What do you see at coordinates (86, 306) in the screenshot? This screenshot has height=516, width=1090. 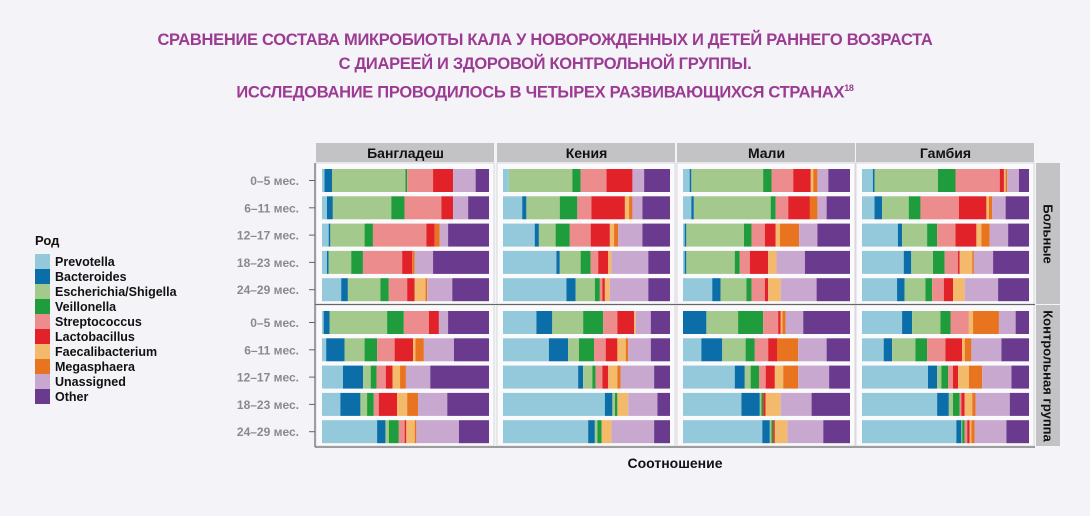 I see `legend-label: Veillonella` at bounding box center [86, 306].